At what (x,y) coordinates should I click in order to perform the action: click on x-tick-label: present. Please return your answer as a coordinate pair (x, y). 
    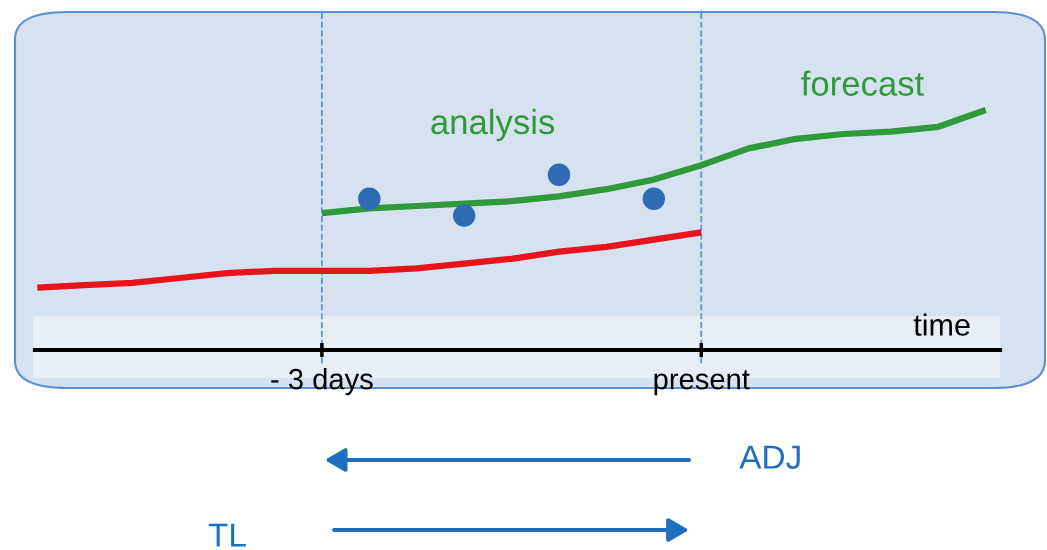
    Looking at the image, I should click on (702, 383).